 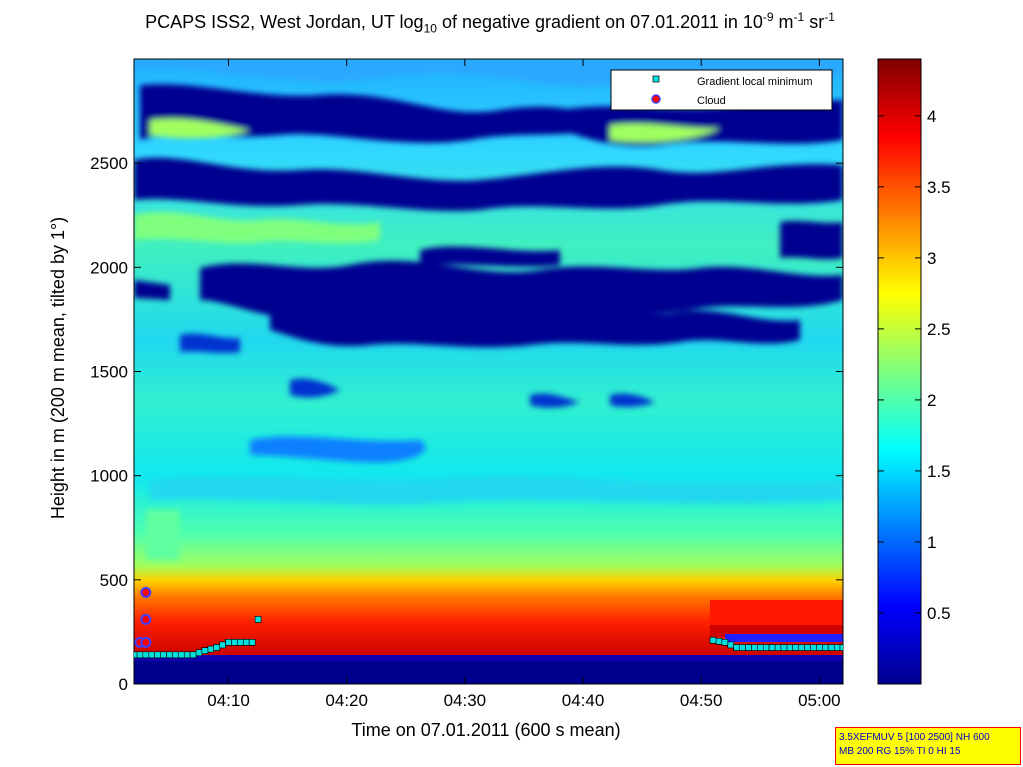 I want to click on x-tick-label-4: 04:50, so click(x=701, y=700).